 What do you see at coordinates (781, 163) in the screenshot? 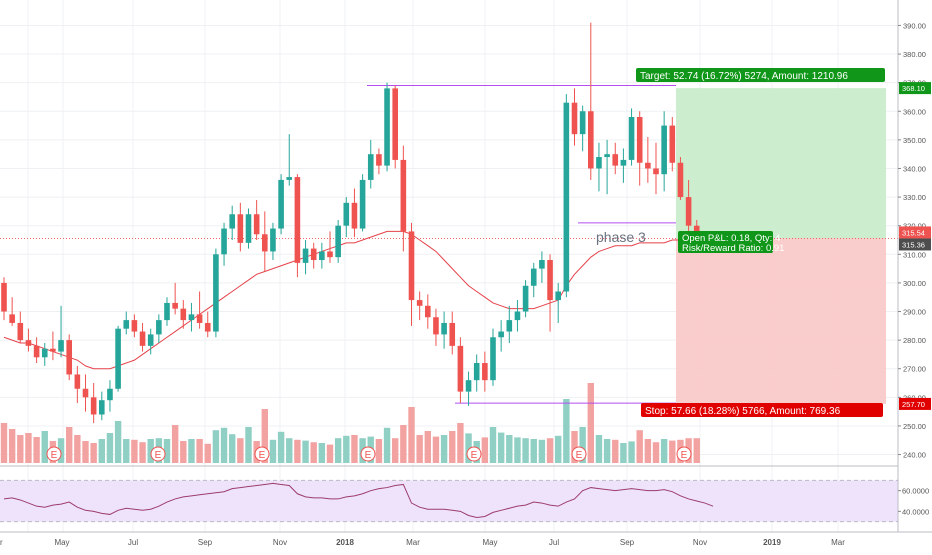
I see `target-zone` at bounding box center [781, 163].